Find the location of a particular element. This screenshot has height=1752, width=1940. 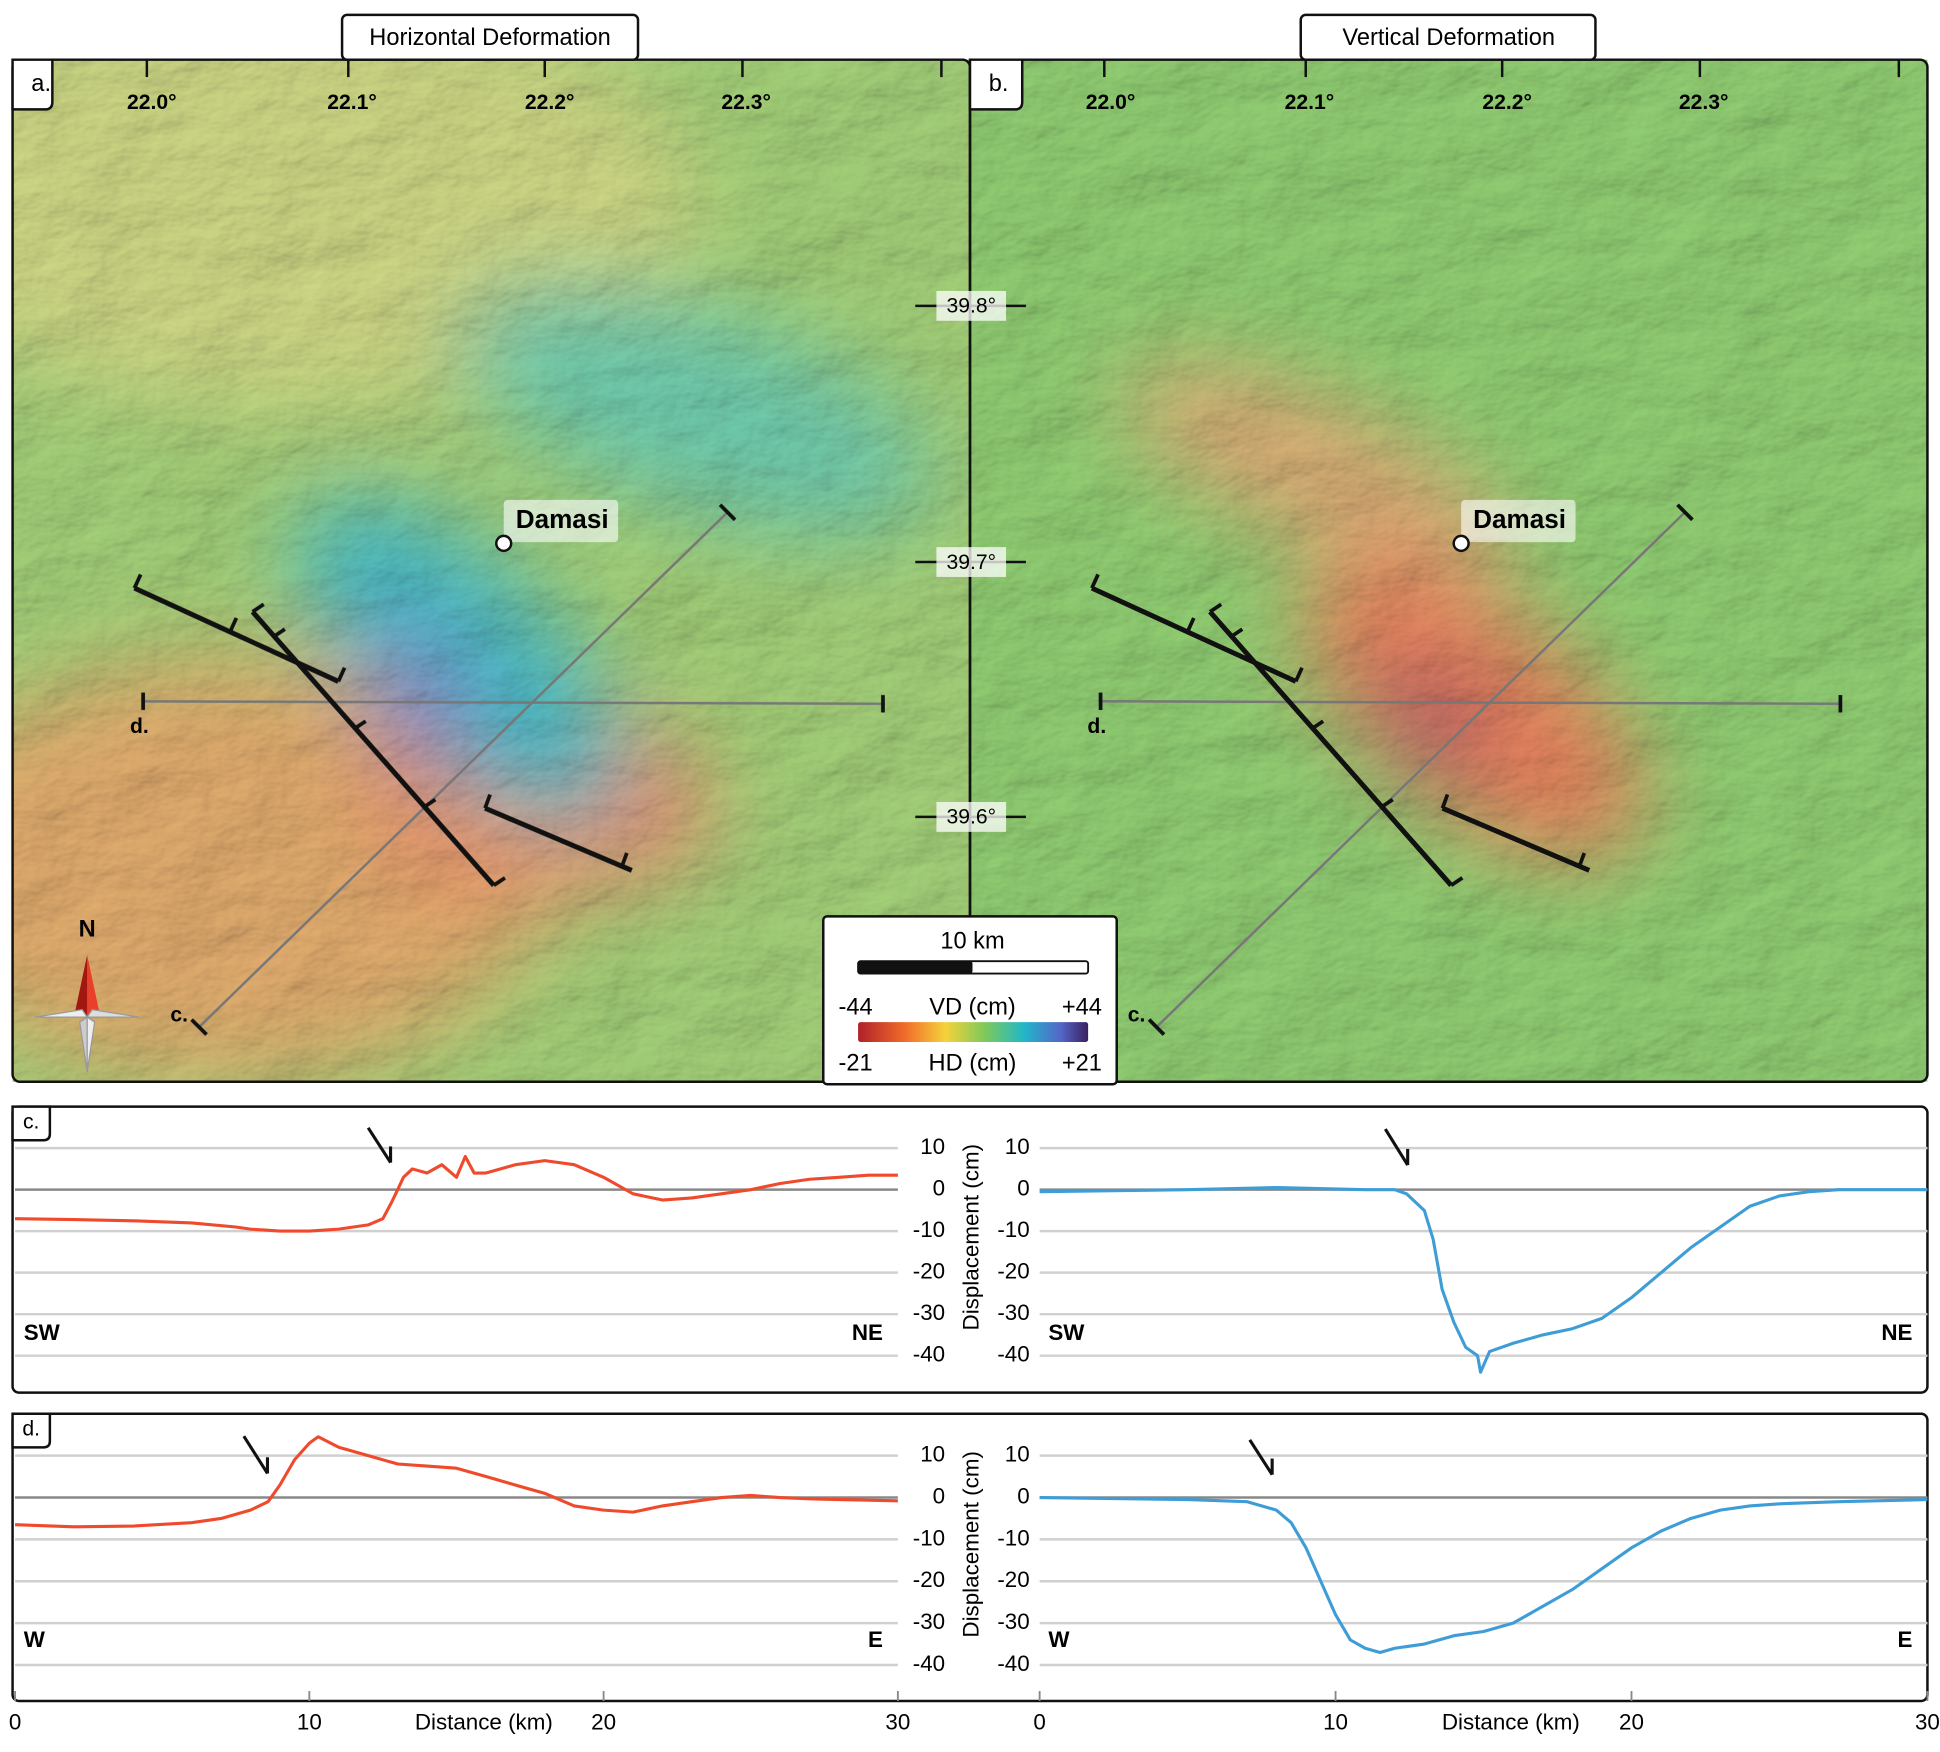

scale-bar is located at coordinates (915, 967).